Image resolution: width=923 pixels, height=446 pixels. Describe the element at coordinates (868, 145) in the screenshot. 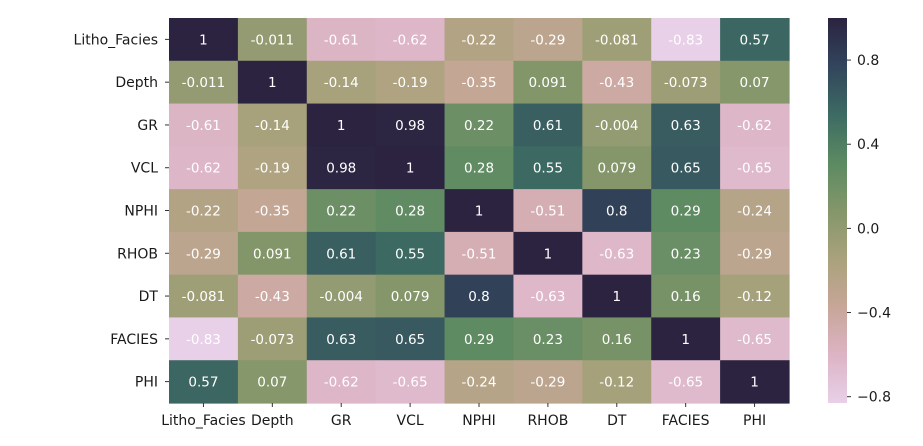

I see `colorbar-tick-label: 0.4` at that location.